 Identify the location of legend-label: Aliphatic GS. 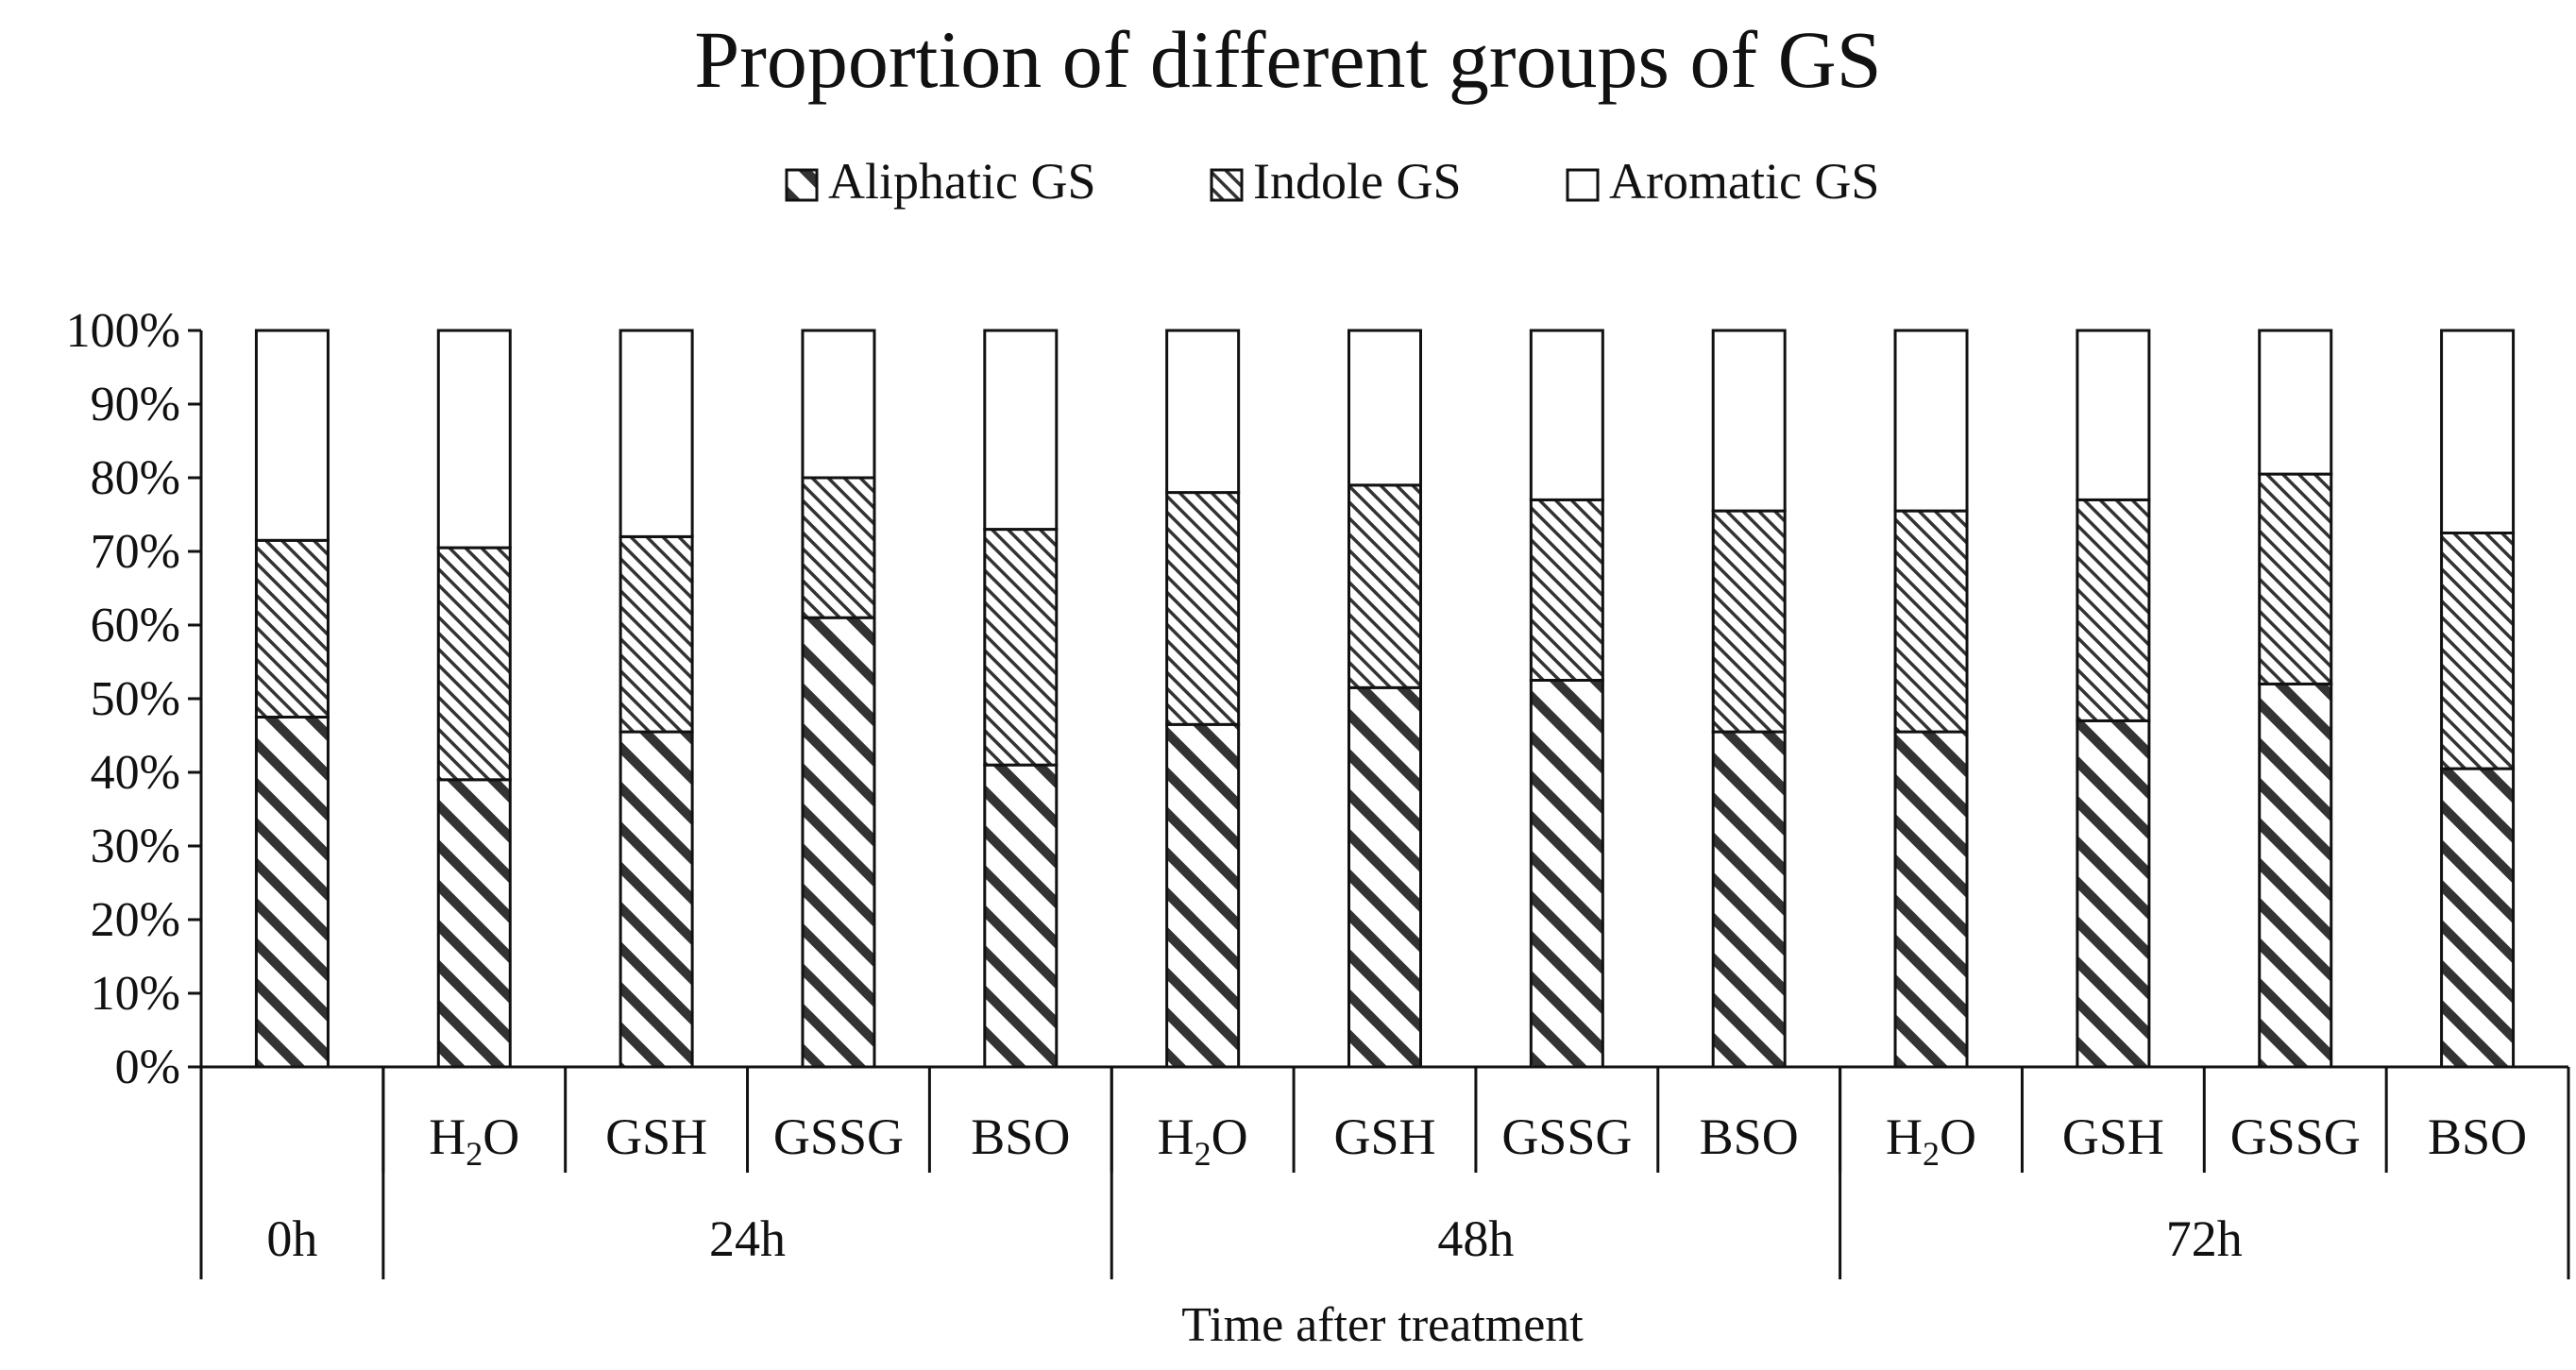
(961, 181).